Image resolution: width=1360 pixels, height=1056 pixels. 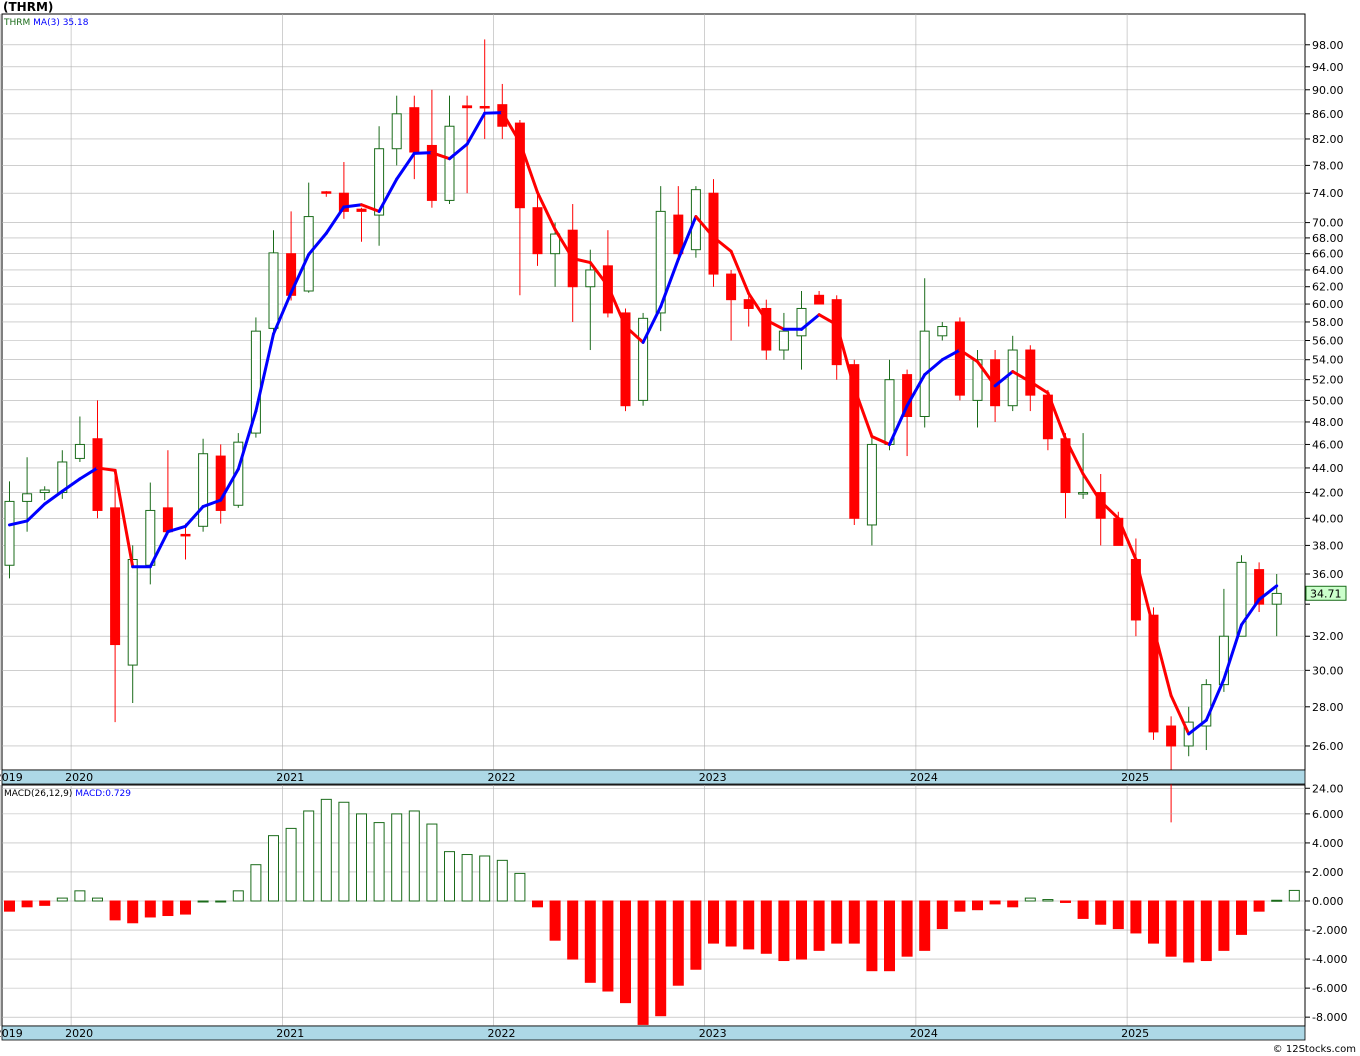 I want to click on year-label: 2025, so click(x=1135, y=1033).